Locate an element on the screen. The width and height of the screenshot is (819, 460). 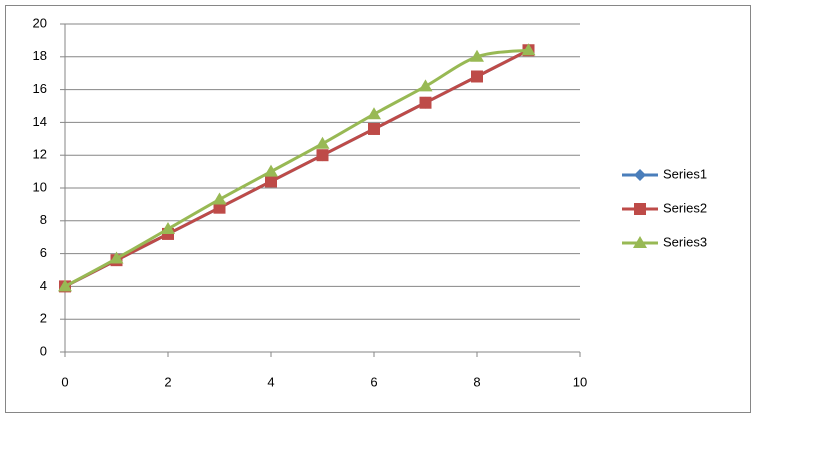
y-tick-label: 8 is located at coordinates (43, 219).